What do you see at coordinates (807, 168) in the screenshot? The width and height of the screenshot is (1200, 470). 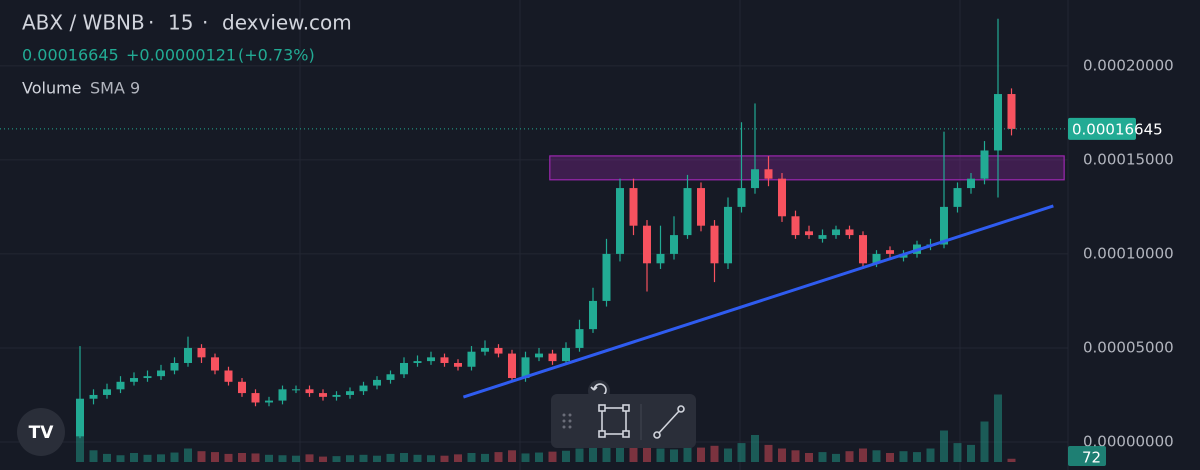 I see `price-zone` at bounding box center [807, 168].